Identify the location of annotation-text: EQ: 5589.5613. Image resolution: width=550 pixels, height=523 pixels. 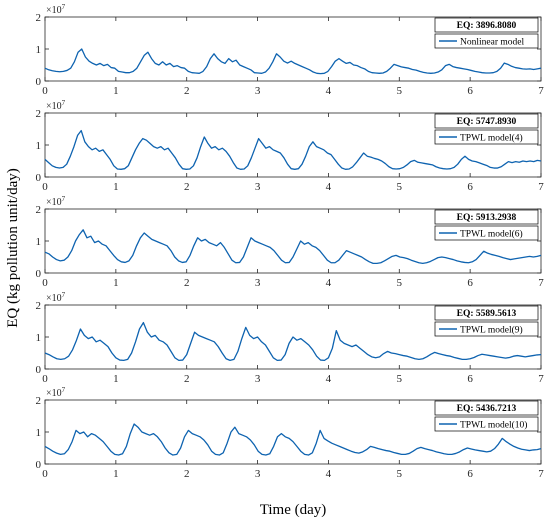
(487, 314).